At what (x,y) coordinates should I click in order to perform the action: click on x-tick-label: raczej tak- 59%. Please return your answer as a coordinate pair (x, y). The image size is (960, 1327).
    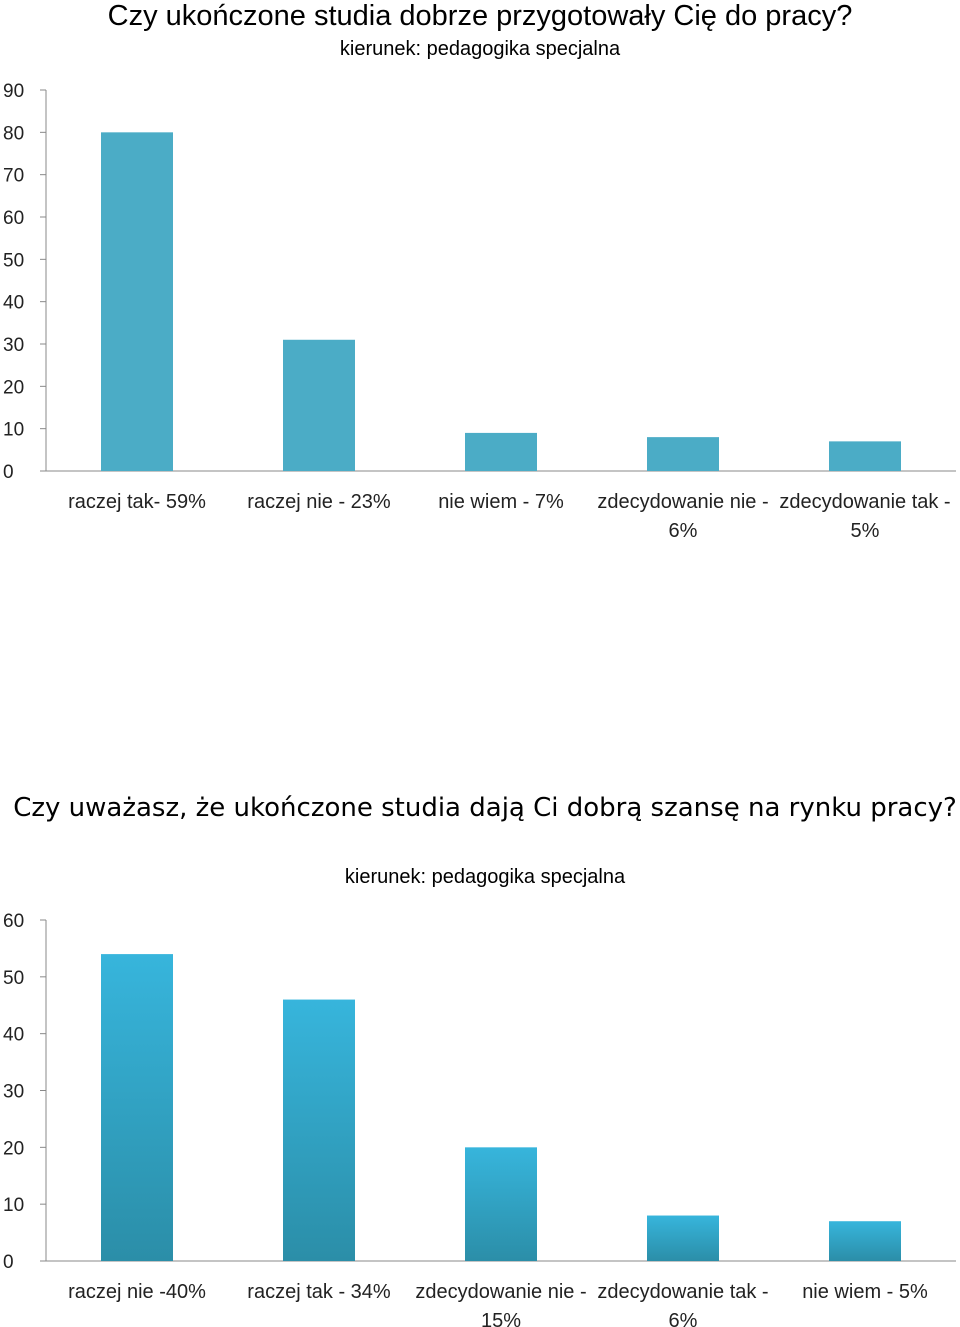
    Looking at the image, I should click on (137, 502).